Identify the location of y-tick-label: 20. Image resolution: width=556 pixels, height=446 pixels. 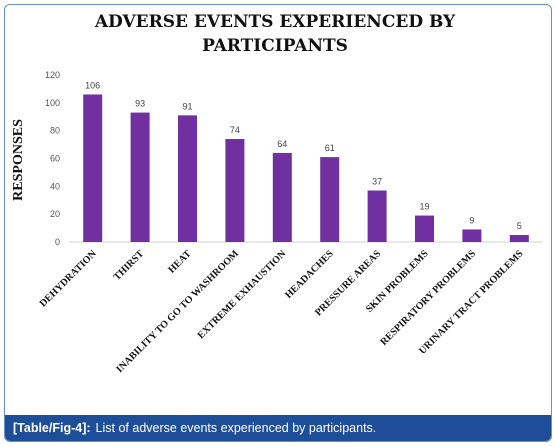
(55, 214).